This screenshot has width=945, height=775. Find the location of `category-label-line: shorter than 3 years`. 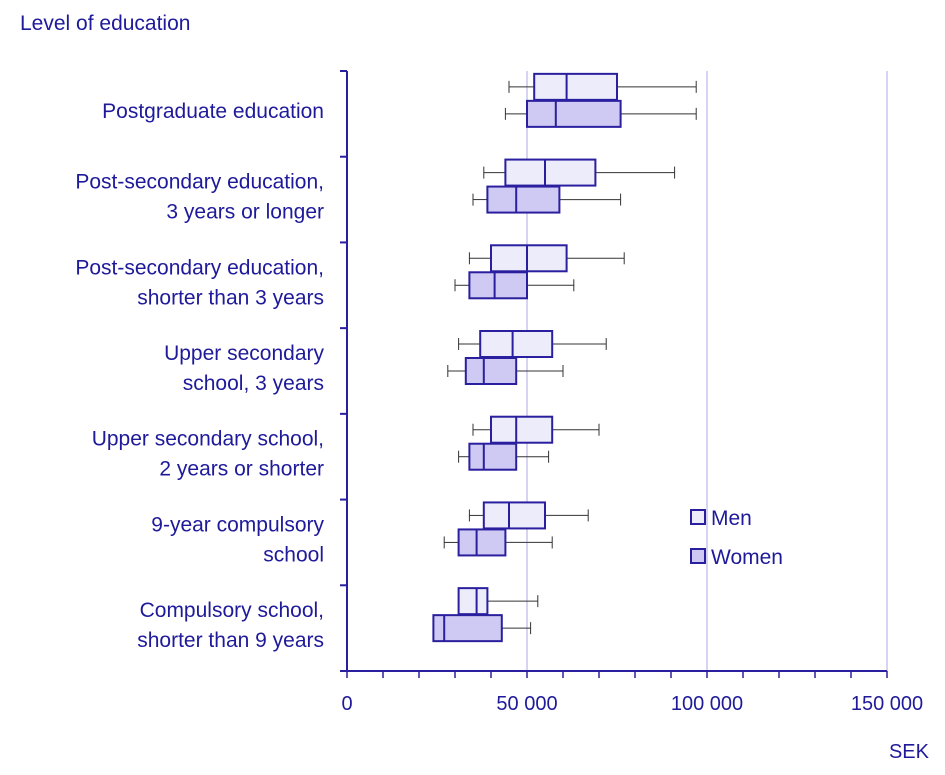

category-label-line: shorter than 3 years is located at coordinates (230, 297).